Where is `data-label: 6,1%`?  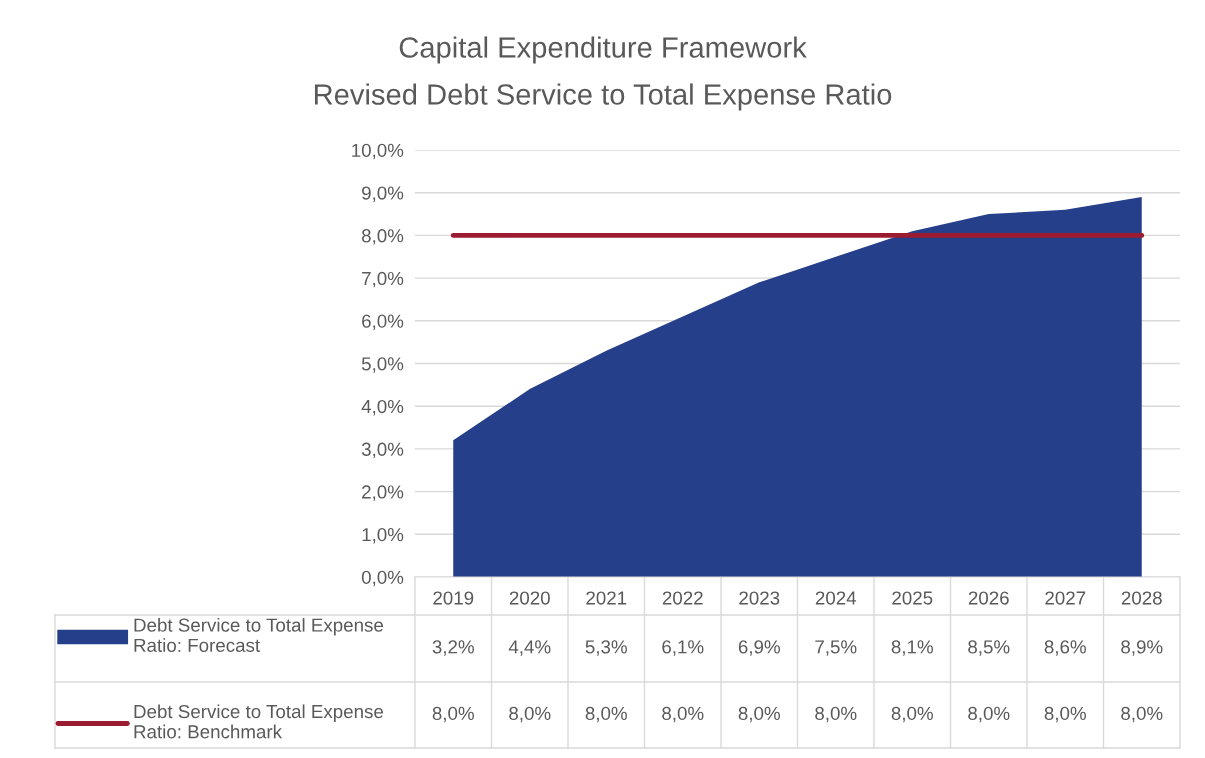
data-label: 6,1% is located at coordinates (683, 648).